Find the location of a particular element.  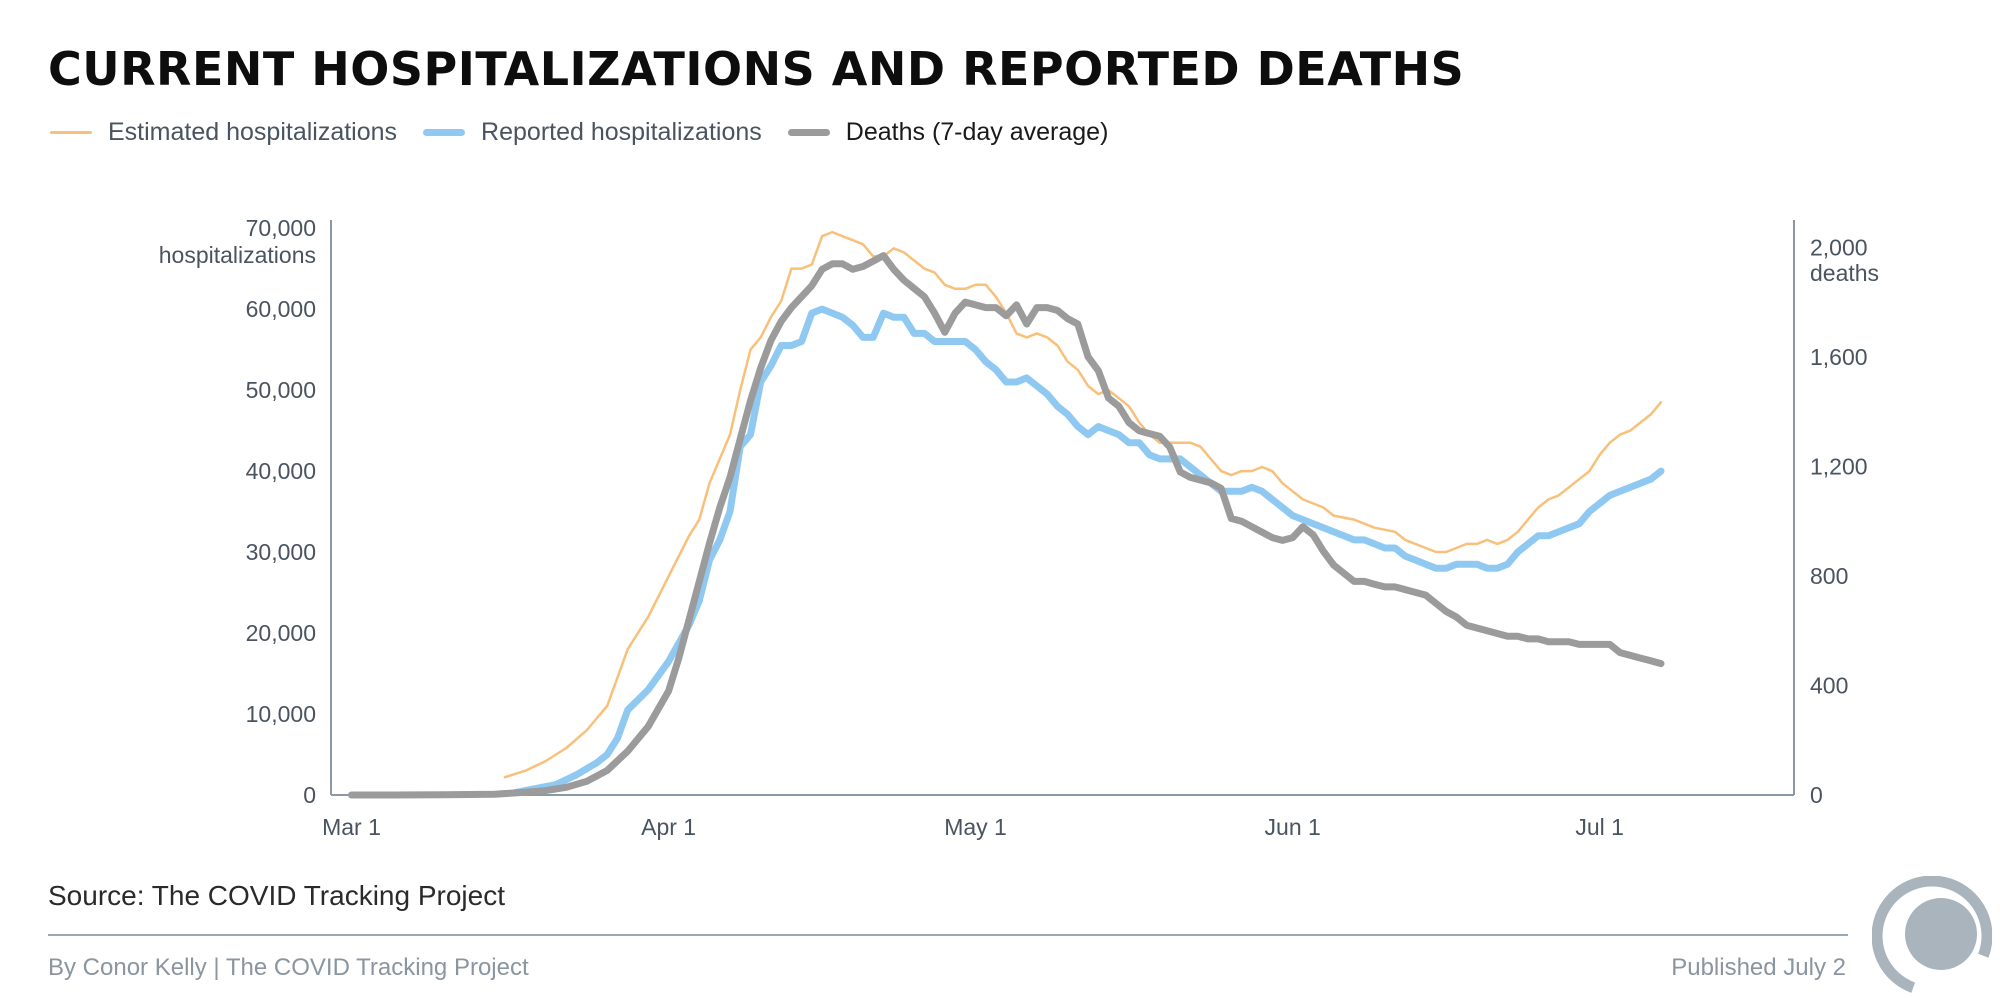

x-tick-label: May 1 is located at coordinates (975, 827).